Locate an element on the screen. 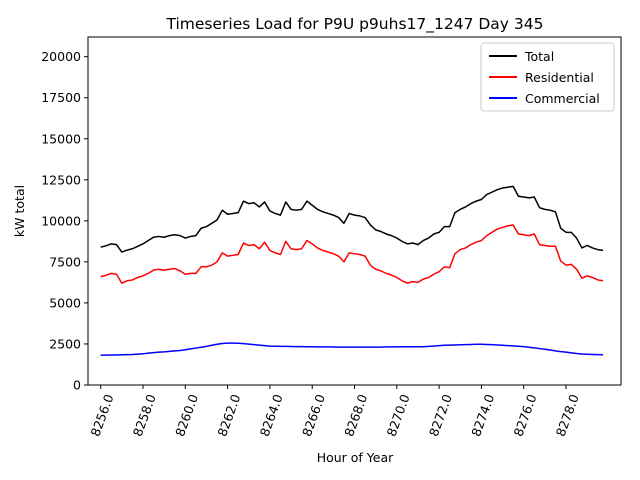 This screenshot has height=480, width=640. legend-label-total: Total is located at coordinates (539, 56).